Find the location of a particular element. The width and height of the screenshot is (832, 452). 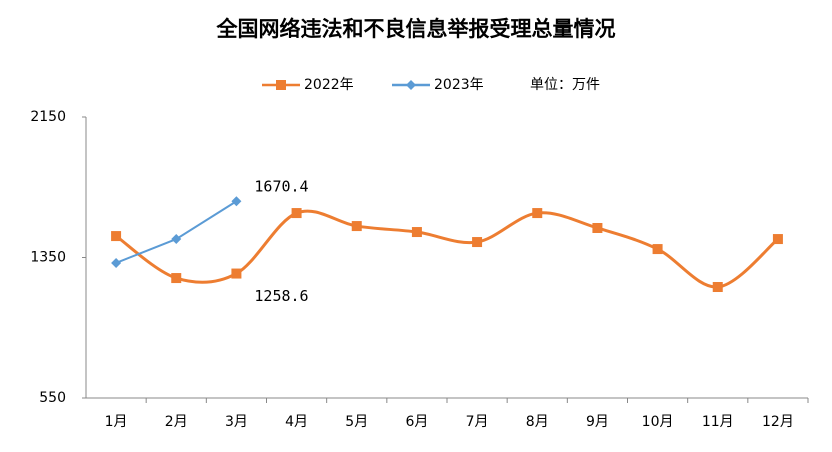

y-tick-label: 1350 is located at coordinates (48, 258).